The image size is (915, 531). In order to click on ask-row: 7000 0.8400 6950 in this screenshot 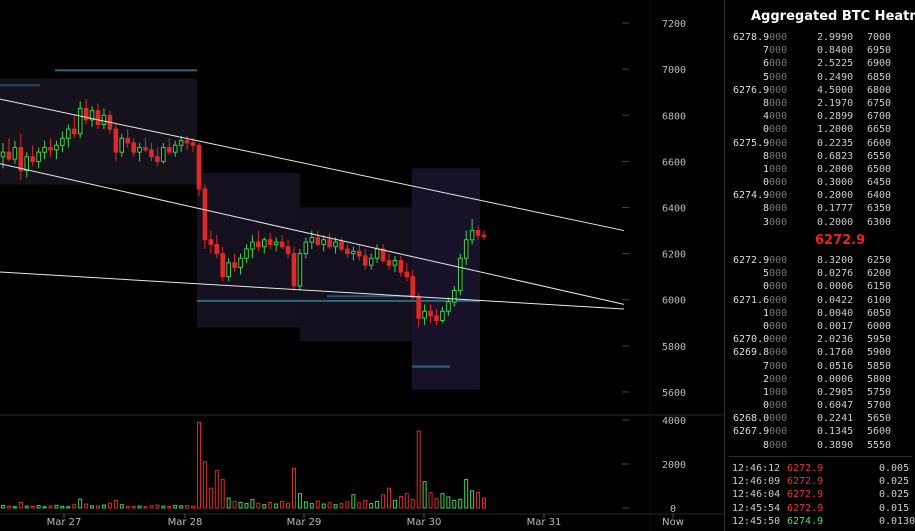, I will do `click(820, 50)`.